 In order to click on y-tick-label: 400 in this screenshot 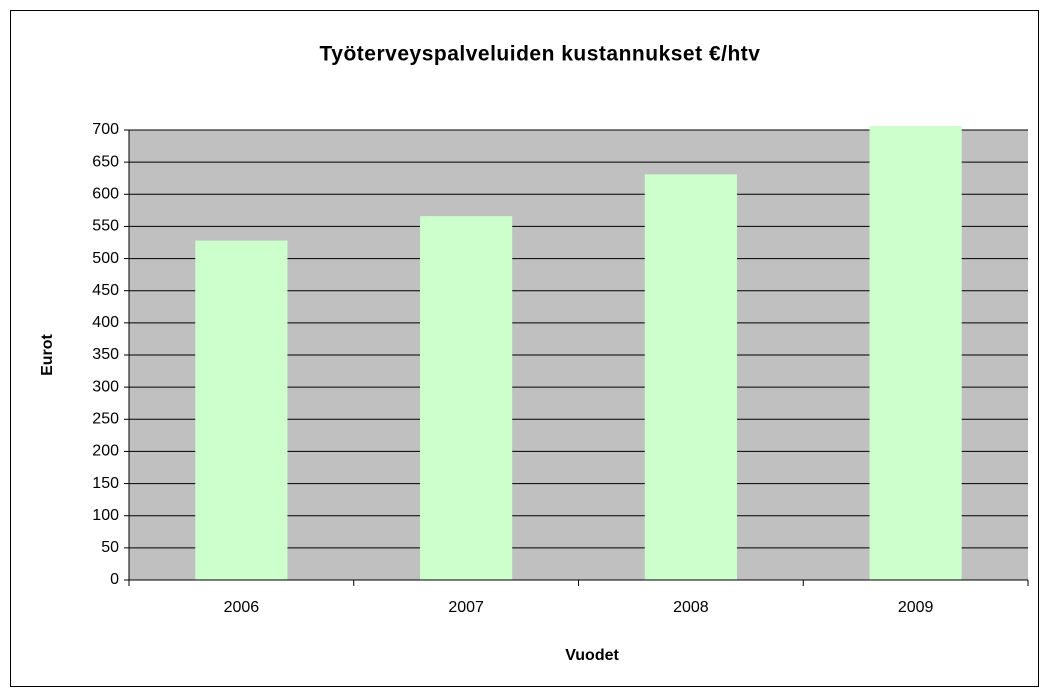, I will do `click(105, 322)`.